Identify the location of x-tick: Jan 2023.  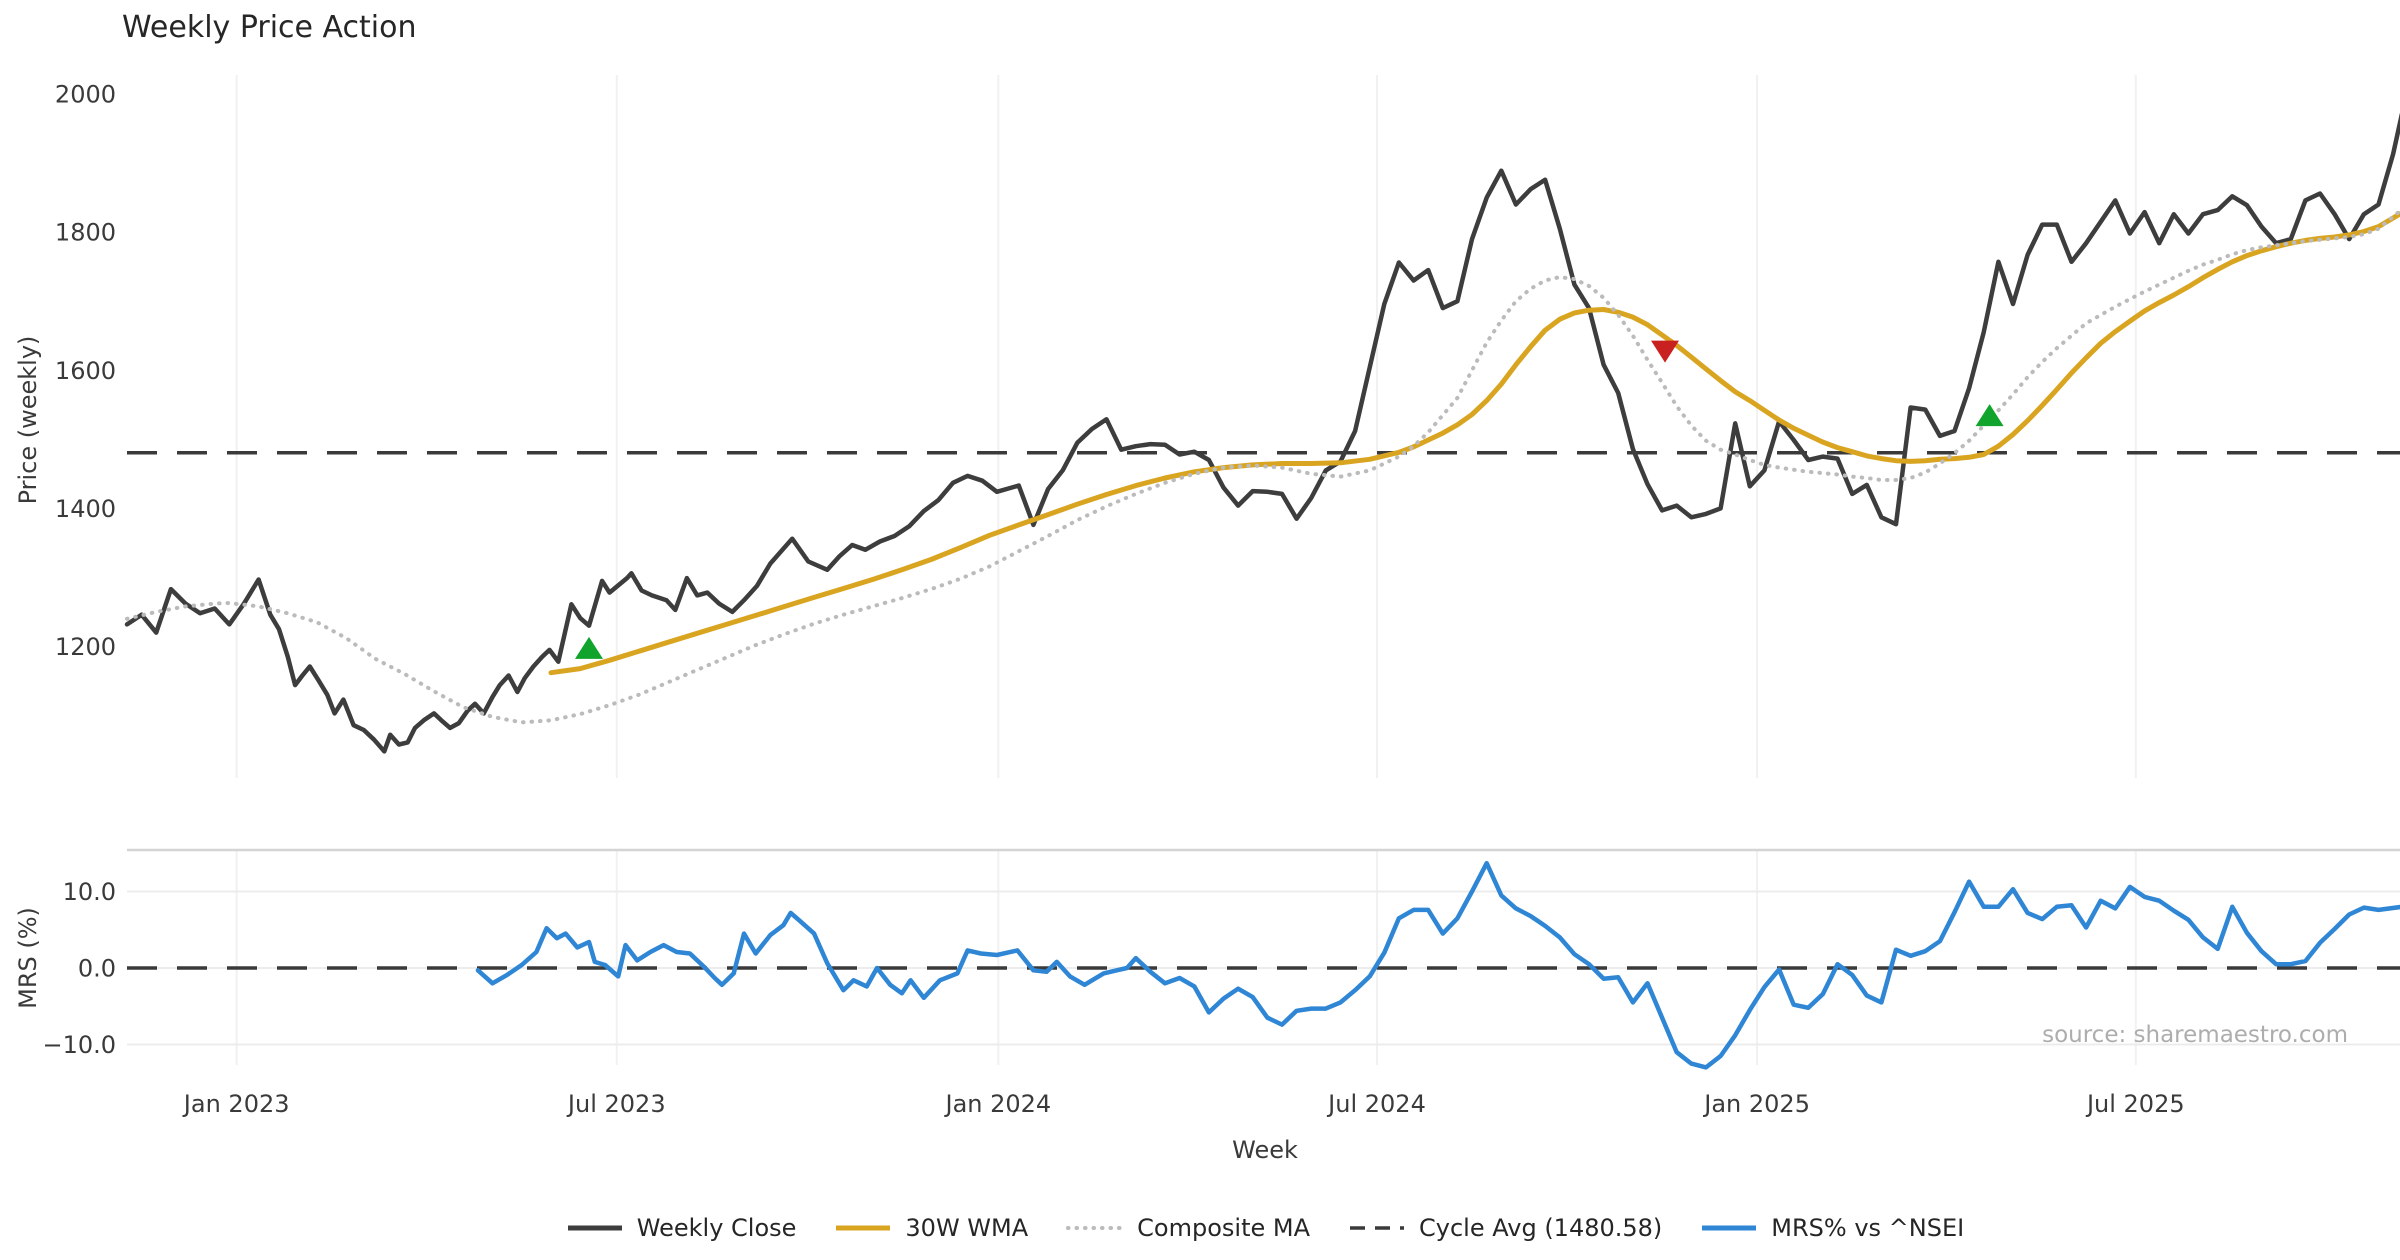
(236, 1104).